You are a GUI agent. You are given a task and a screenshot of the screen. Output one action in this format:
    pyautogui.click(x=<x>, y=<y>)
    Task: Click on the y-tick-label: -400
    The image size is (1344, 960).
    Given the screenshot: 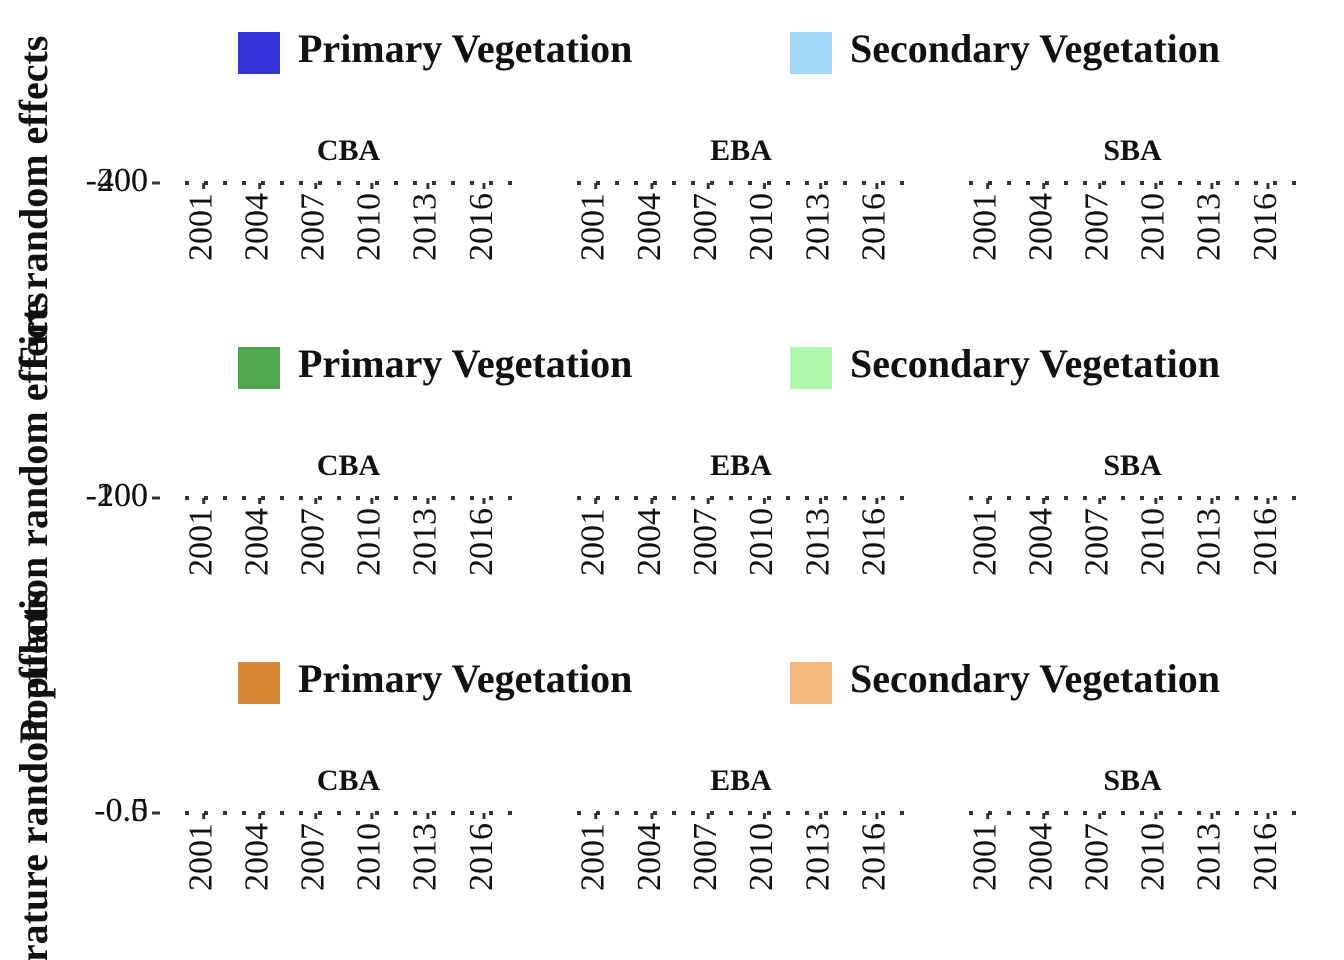 What is the action you would take?
    pyautogui.click(x=117, y=180)
    